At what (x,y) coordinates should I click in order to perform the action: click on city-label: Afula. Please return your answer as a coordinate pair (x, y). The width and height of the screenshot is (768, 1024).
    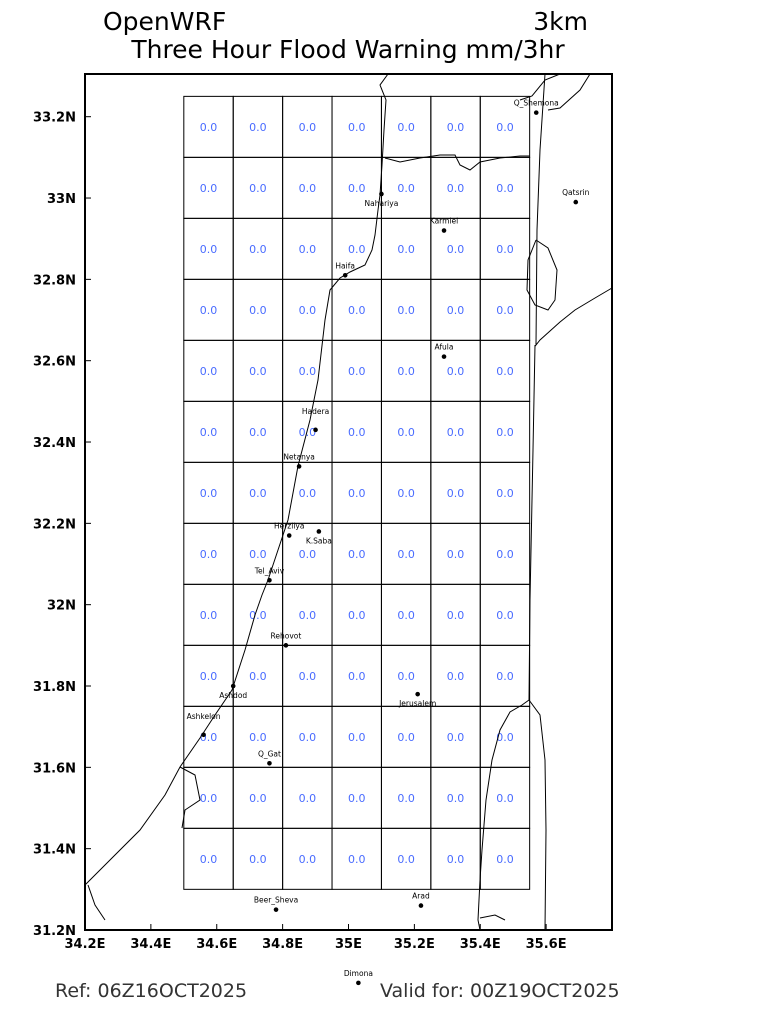
    Looking at the image, I should click on (444, 347).